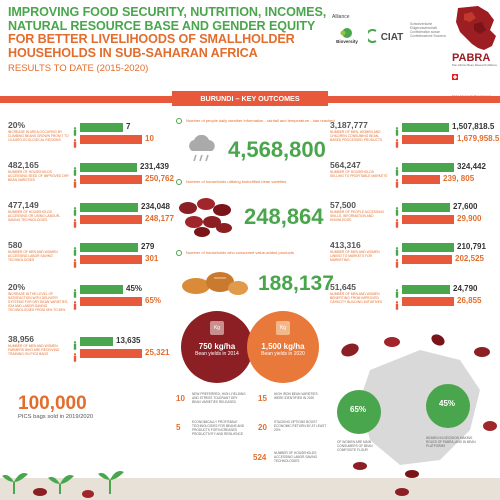  Describe the element at coordinates (152, 258) in the screenshot. I see `women-value: 301` at that location.